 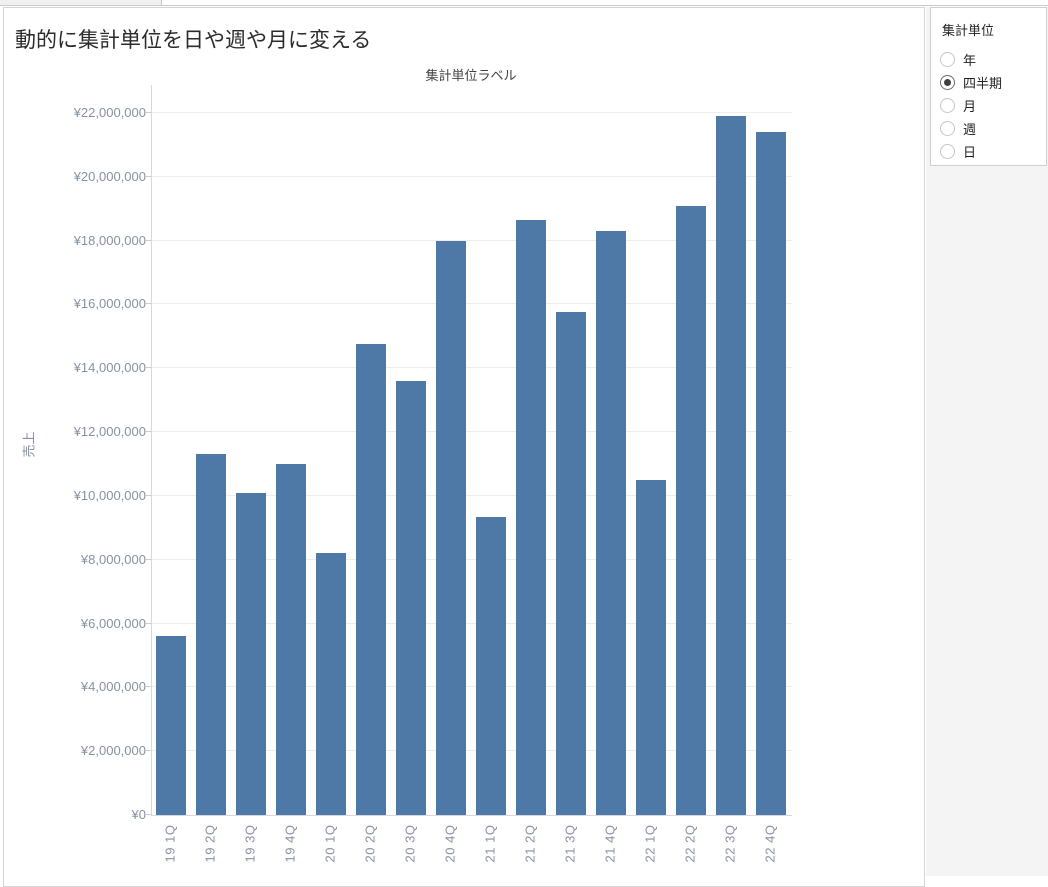 I want to click on parameter-panel: 集計単位 年四半期月週日, so click(x=988, y=86).